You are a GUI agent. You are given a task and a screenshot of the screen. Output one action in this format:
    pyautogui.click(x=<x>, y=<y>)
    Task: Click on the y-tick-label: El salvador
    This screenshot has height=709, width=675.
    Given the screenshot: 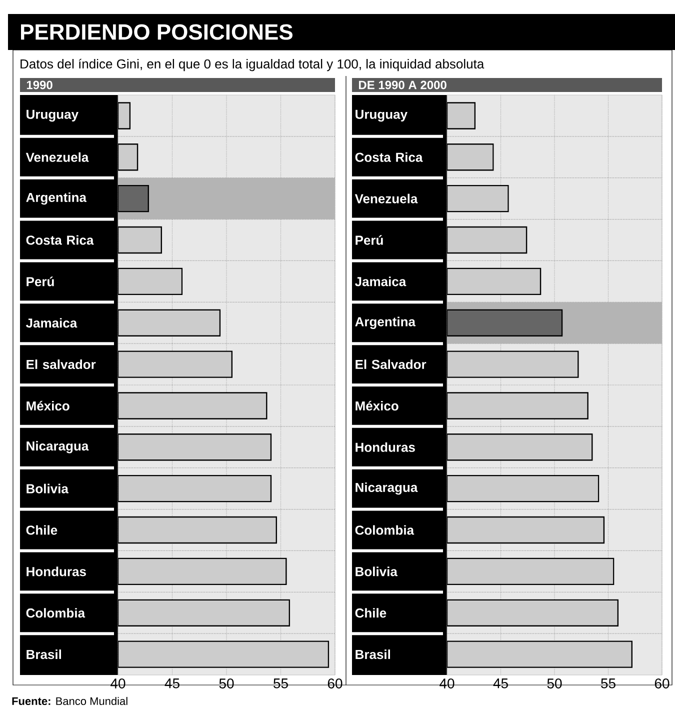 What is the action you would take?
    pyautogui.click(x=61, y=365)
    